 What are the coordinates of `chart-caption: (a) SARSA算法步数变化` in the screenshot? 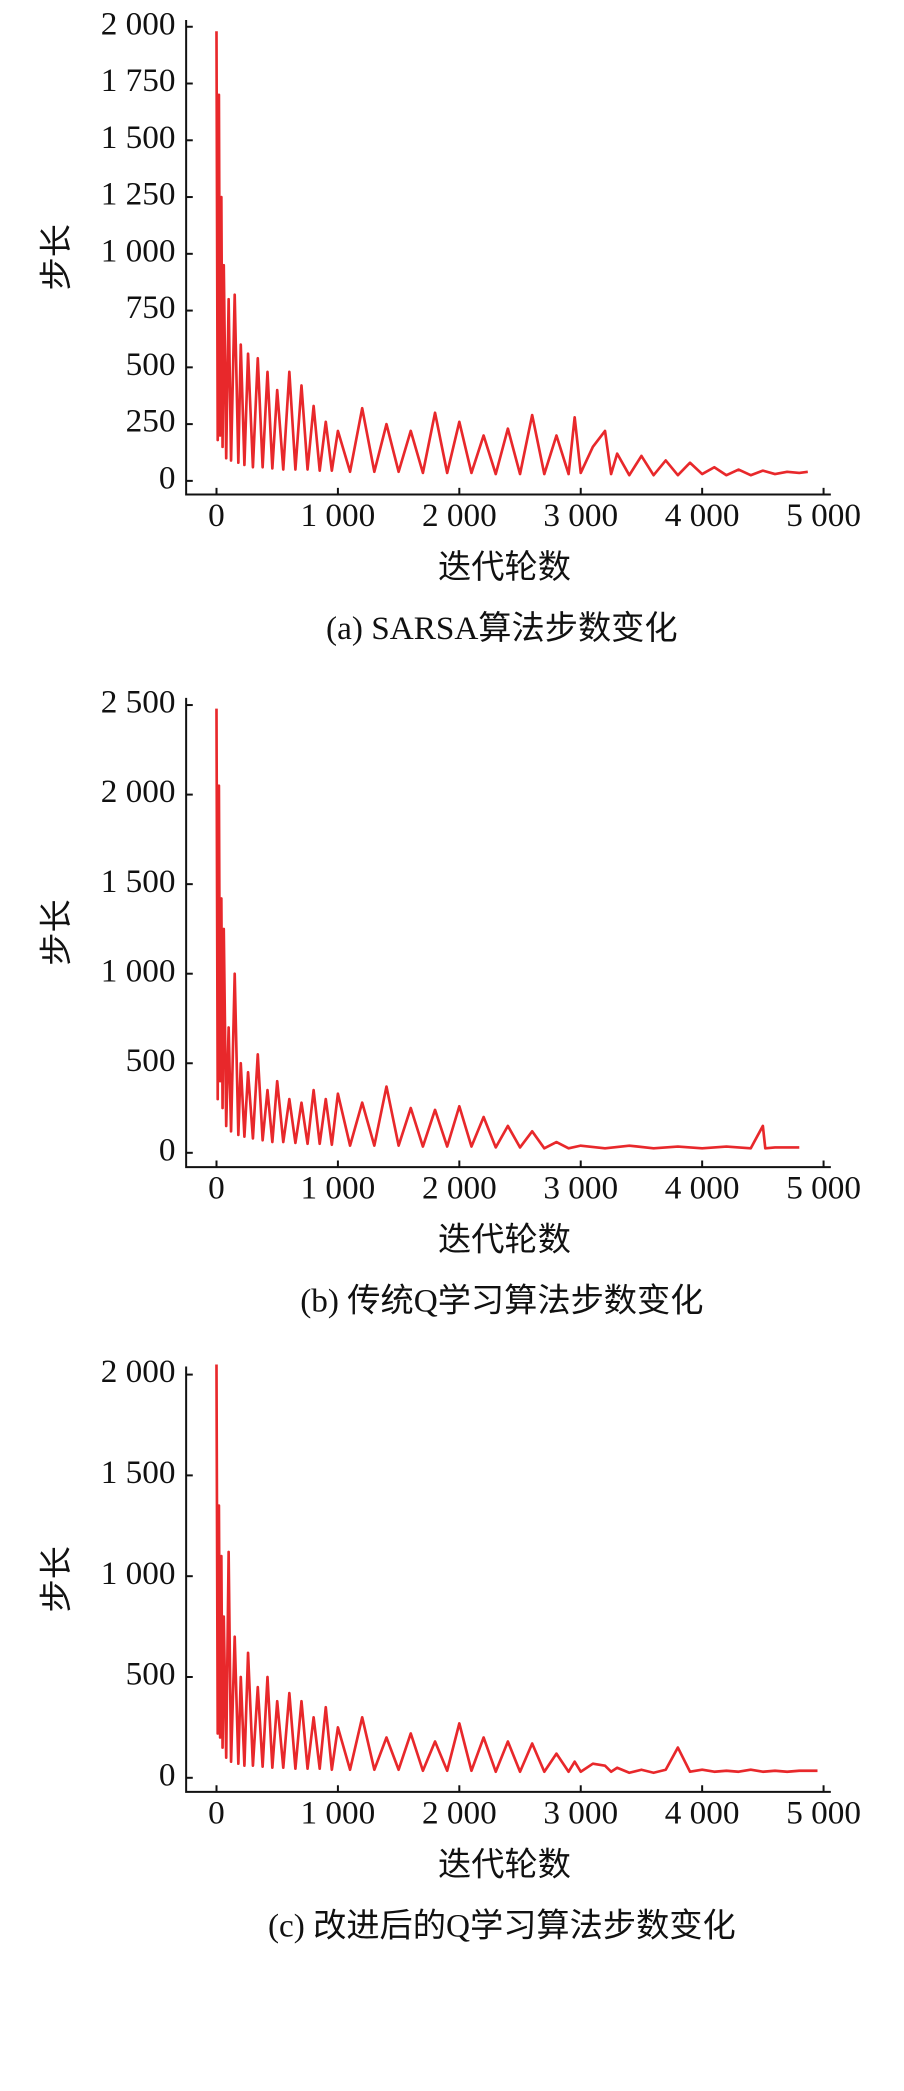 It's located at (502, 628).